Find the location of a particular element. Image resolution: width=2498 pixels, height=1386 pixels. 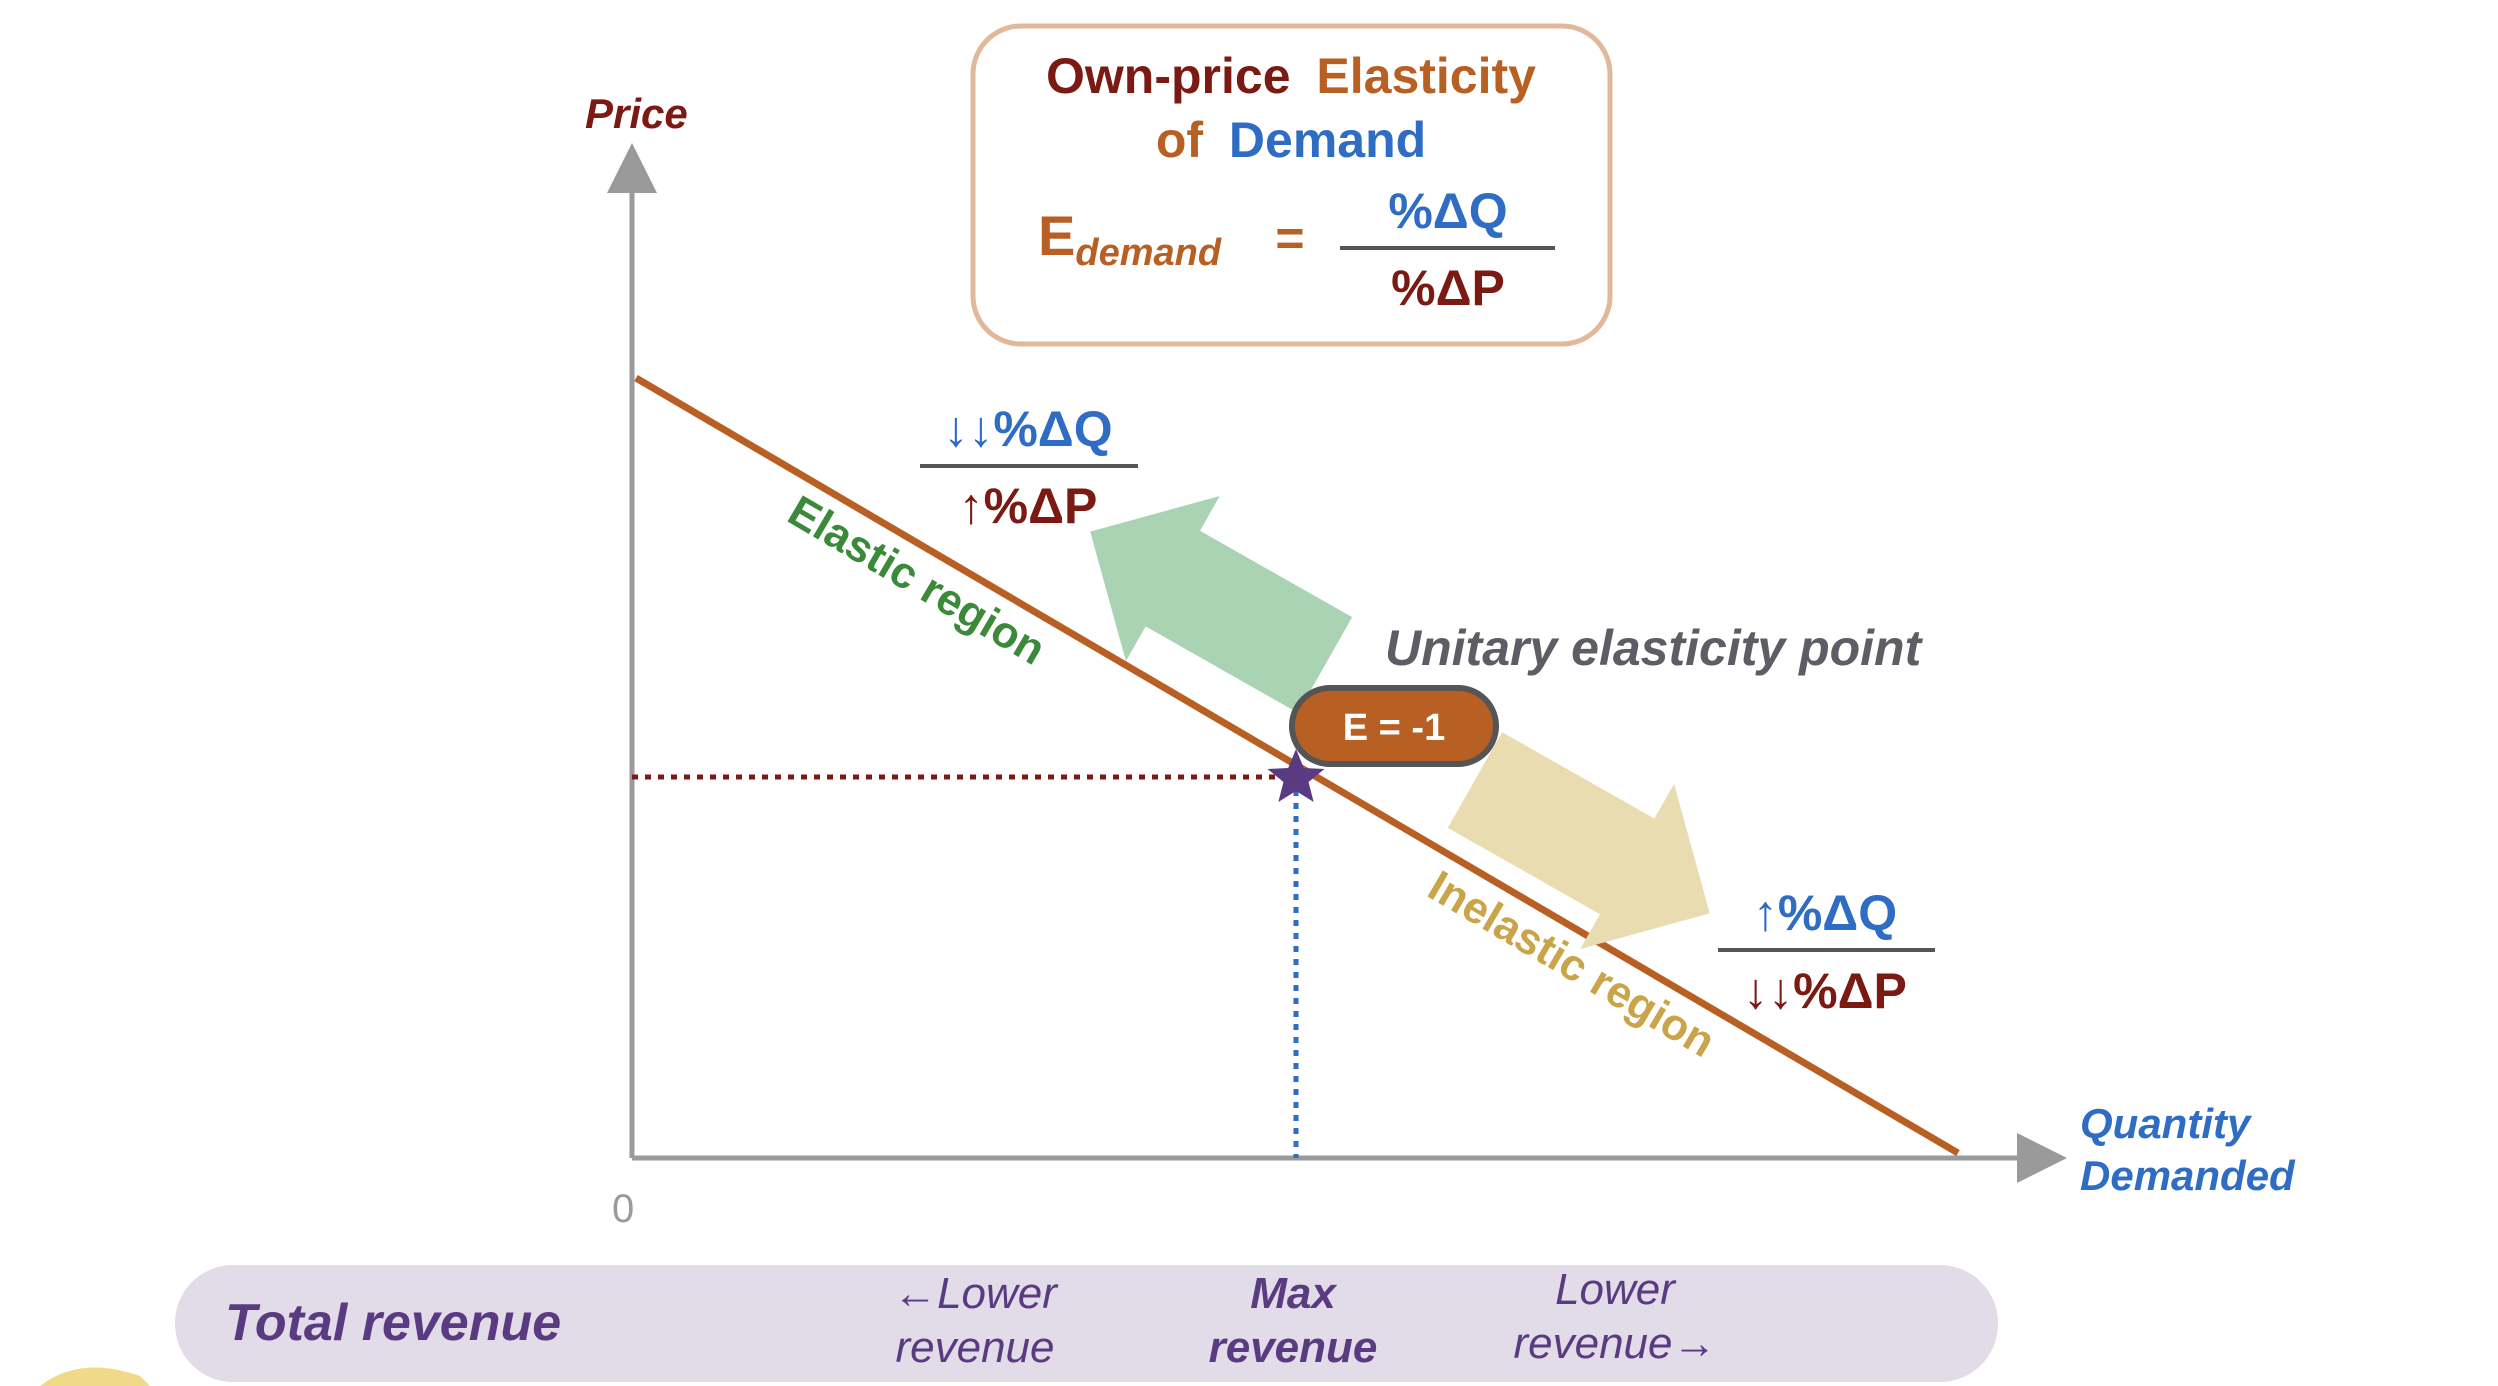

lower-revenue-right-line2: revenue→ is located at coordinates (1614, 1343).